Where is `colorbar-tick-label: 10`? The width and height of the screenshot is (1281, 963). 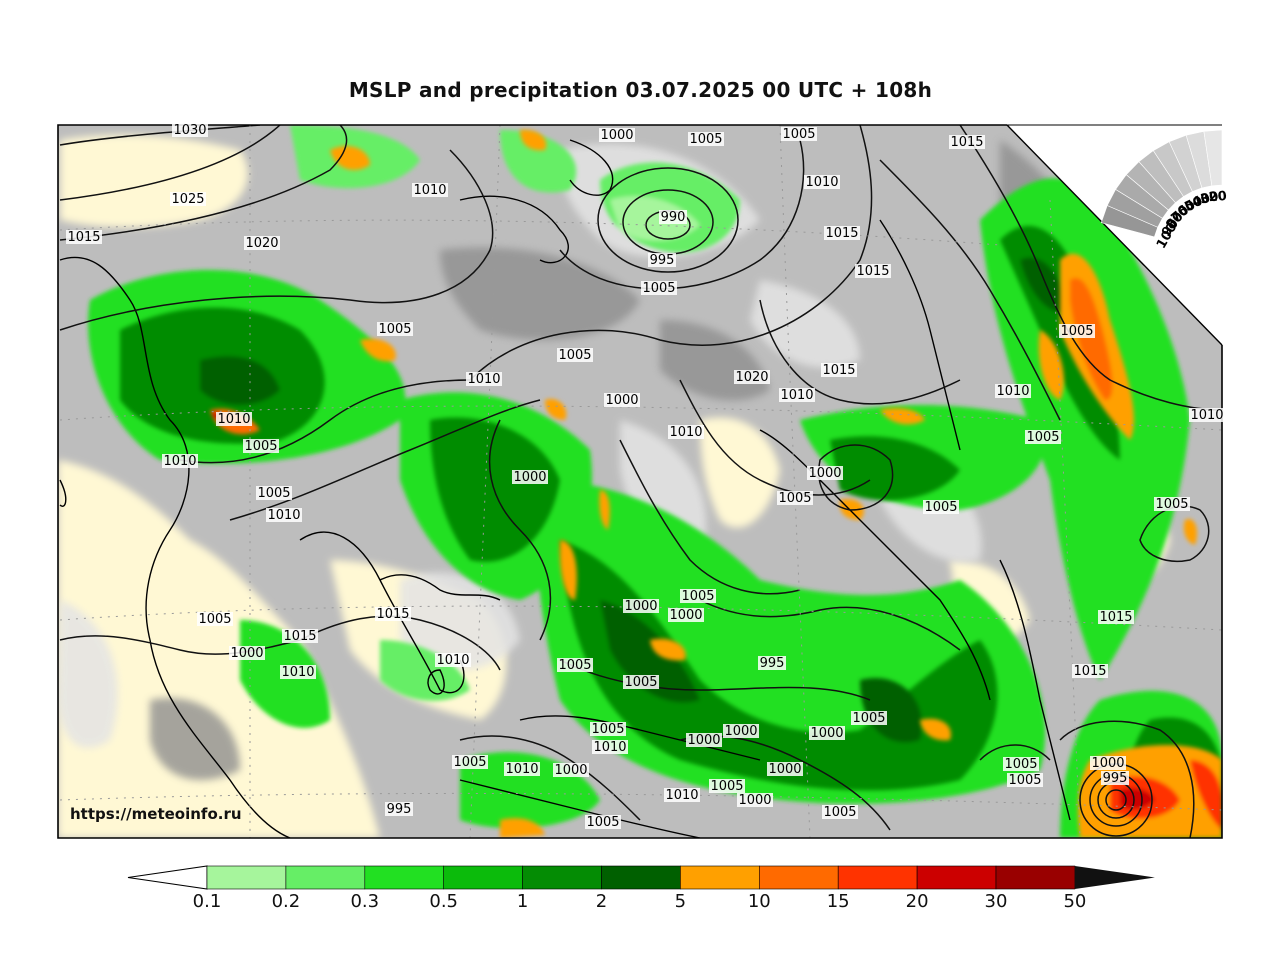
colorbar-tick-label: 10 is located at coordinates (759, 901).